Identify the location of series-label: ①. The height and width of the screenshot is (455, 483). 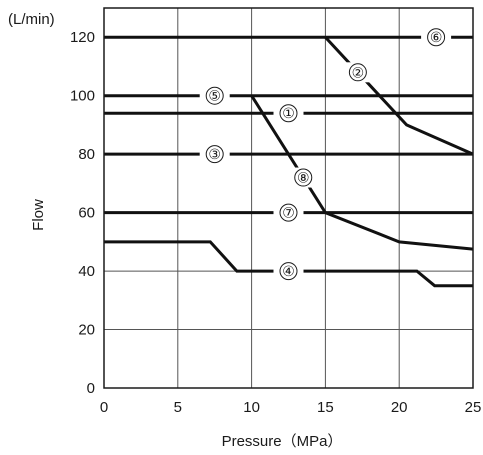
(288, 113).